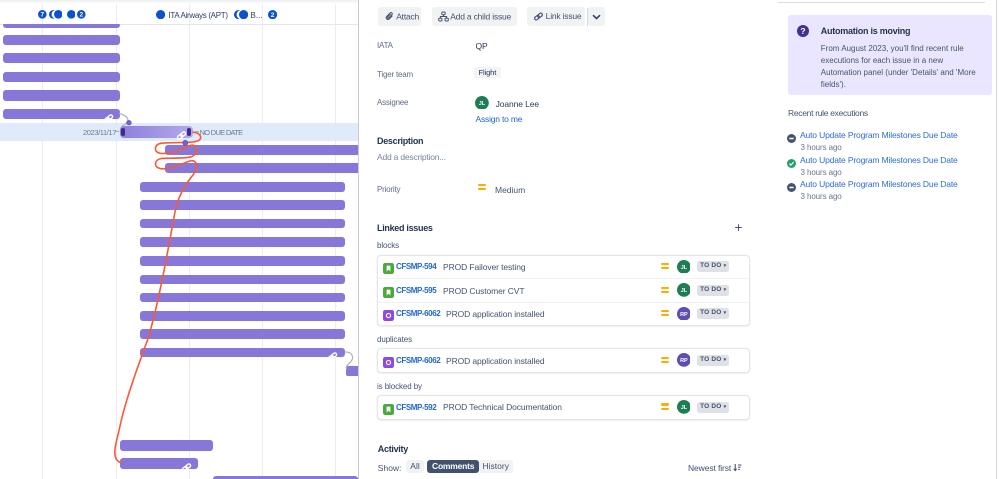 Image resolution: width=999 pixels, height=479 pixels. What do you see at coordinates (43, 15) in the screenshot?
I see `svg-text: 7` at bounding box center [43, 15].